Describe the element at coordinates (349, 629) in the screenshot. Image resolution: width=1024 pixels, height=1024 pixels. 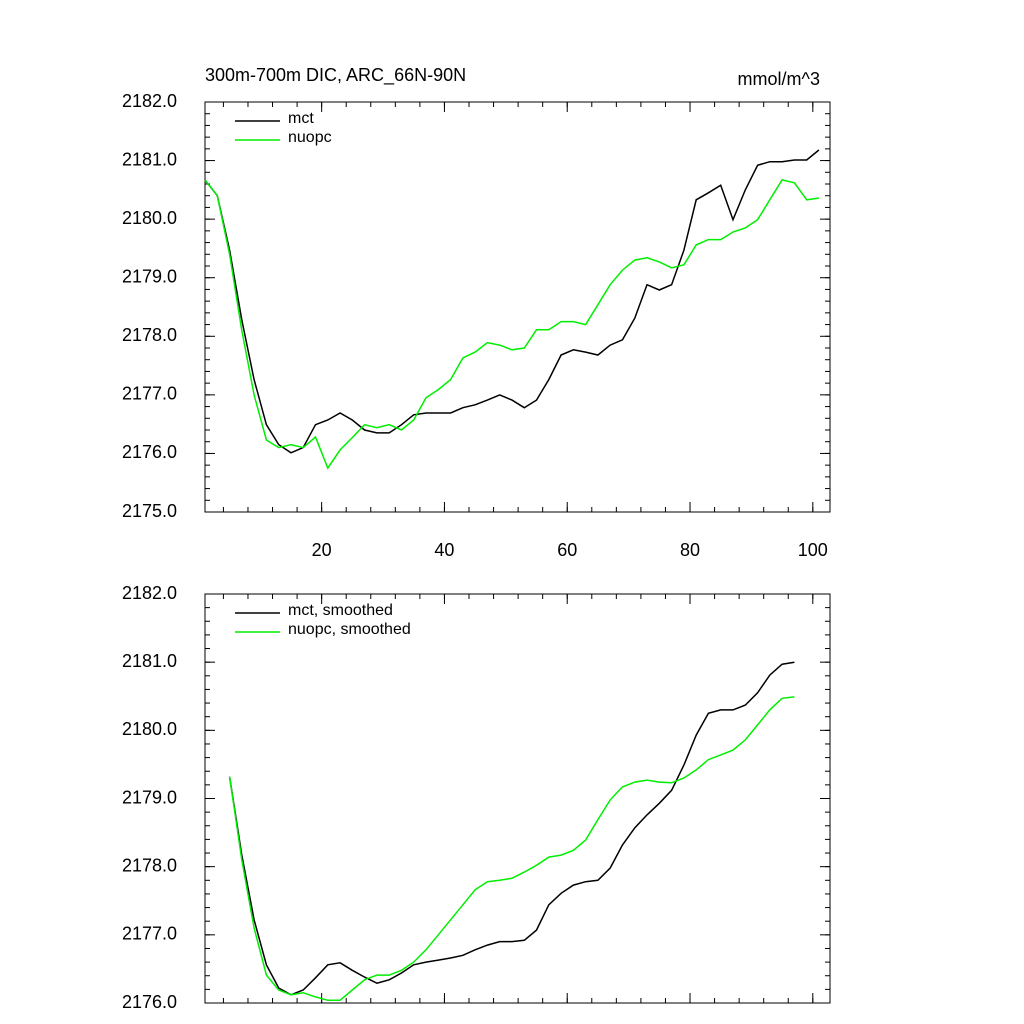
I see `legend-label: nuopc, smoothed` at that location.